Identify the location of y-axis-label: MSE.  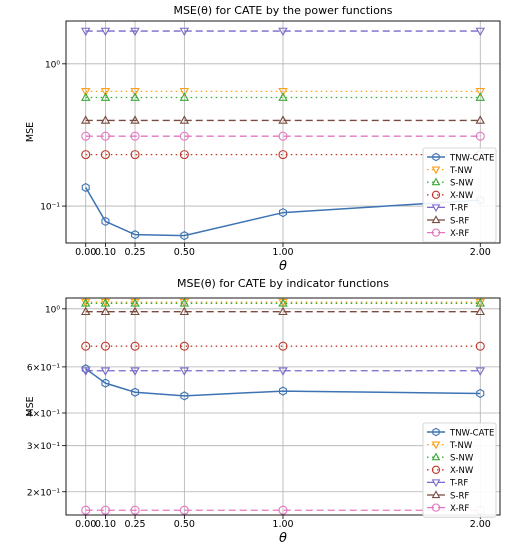
(30, 132).